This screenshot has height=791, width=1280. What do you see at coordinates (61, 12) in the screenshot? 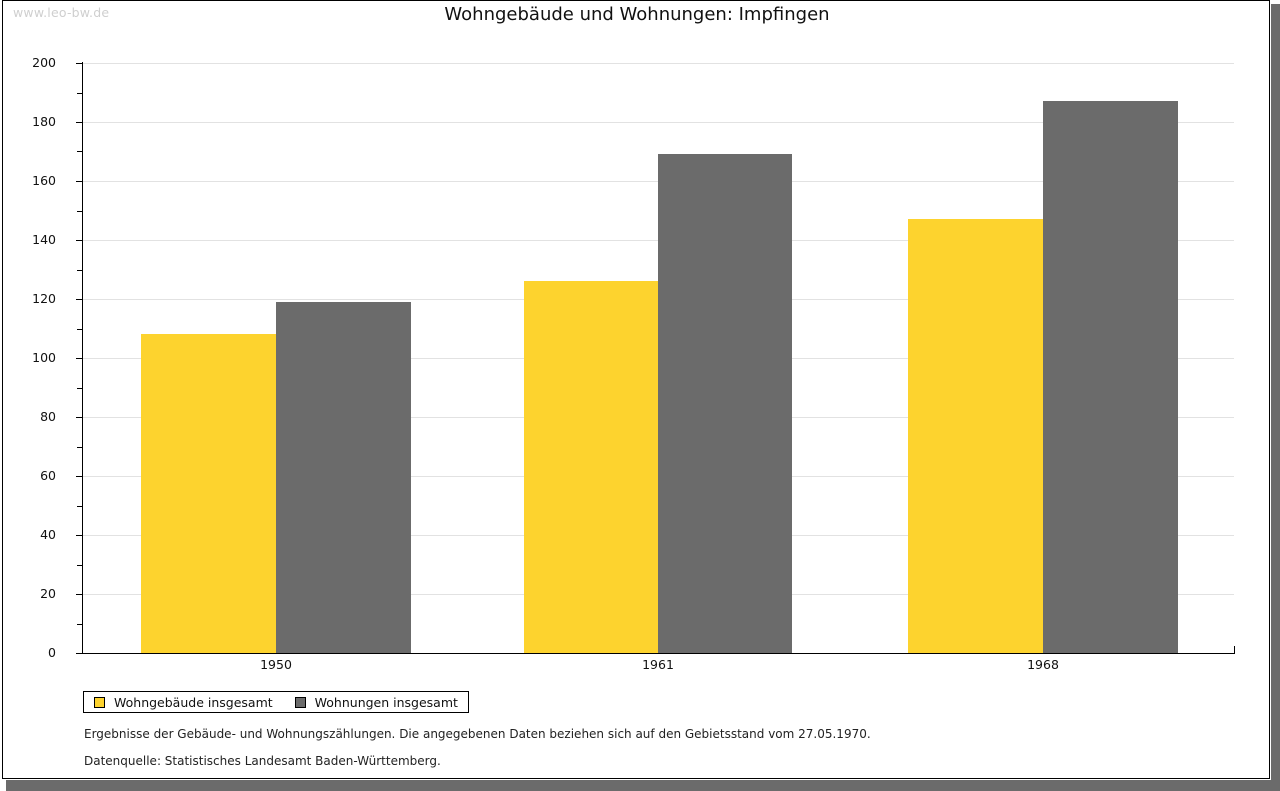
I see `watermark: www.leo-bw.de` at bounding box center [61, 12].